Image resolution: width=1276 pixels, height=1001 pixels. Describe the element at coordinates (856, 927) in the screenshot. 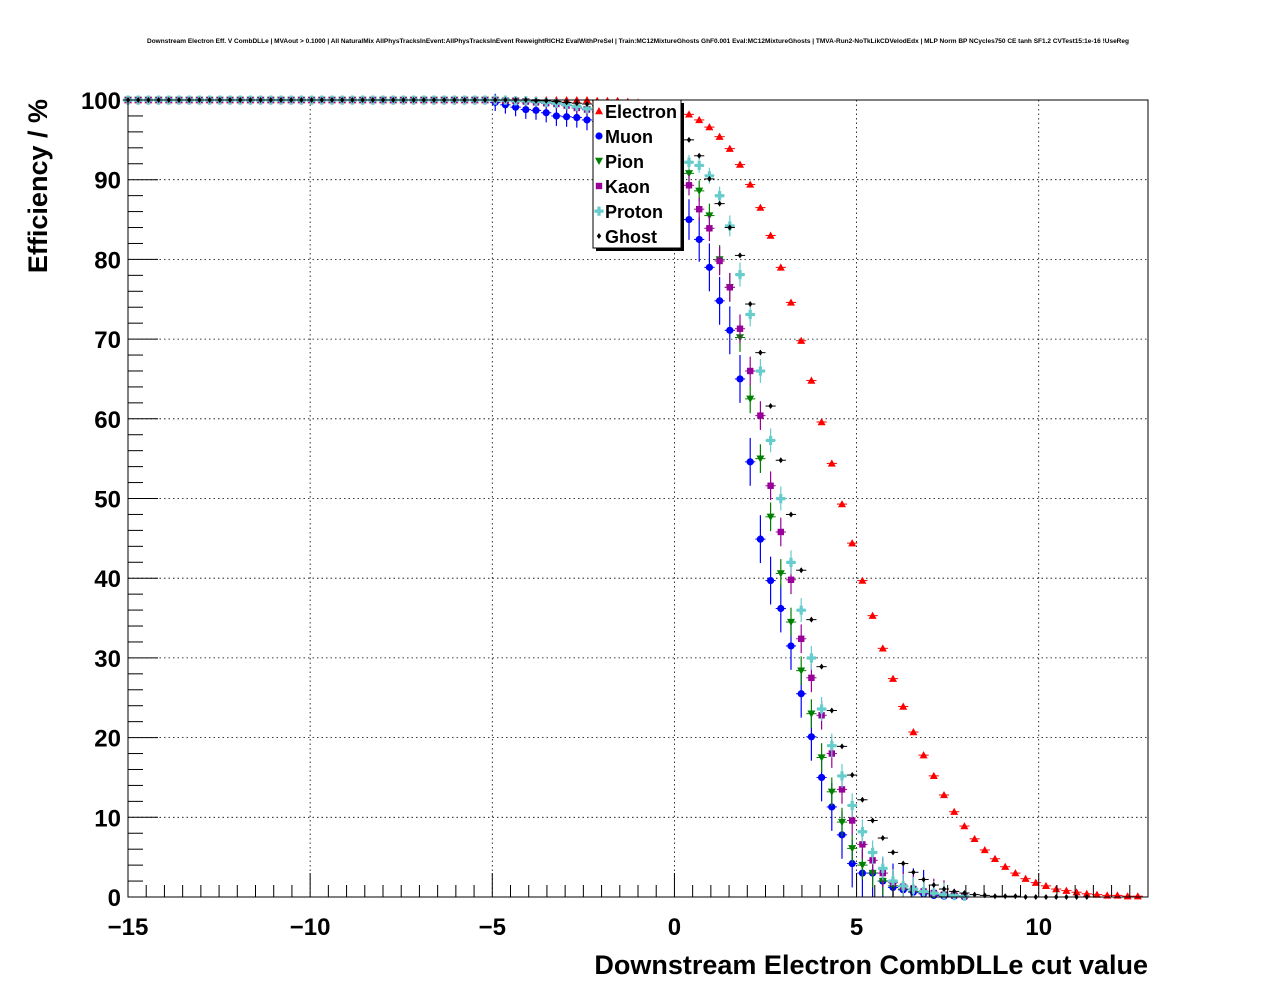

I see `x-tick-label: 5` at that location.